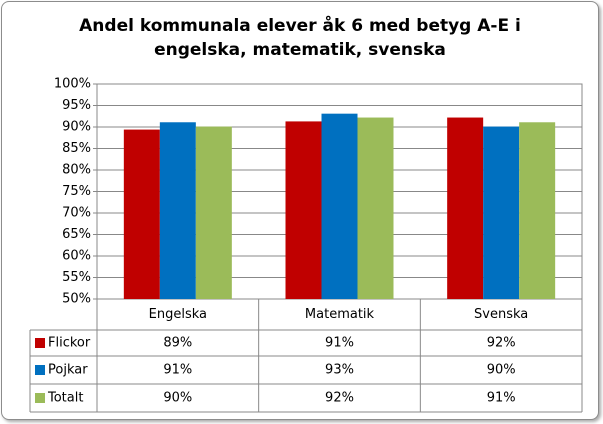  What do you see at coordinates (76, 256) in the screenshot?
I see `y-tick-label: 60%` at bounding box center [76, 256].